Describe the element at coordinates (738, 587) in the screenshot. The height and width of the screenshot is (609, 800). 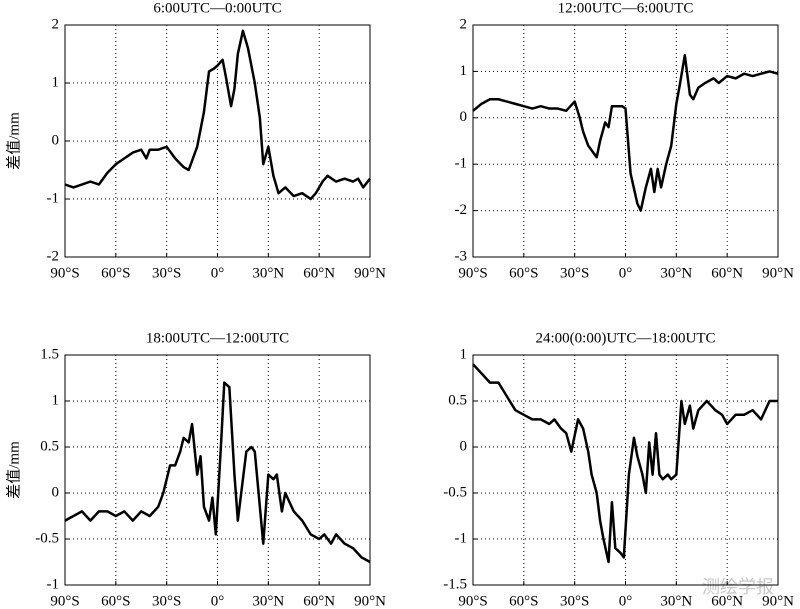
I see `watermark: 测绘学报` at that location.